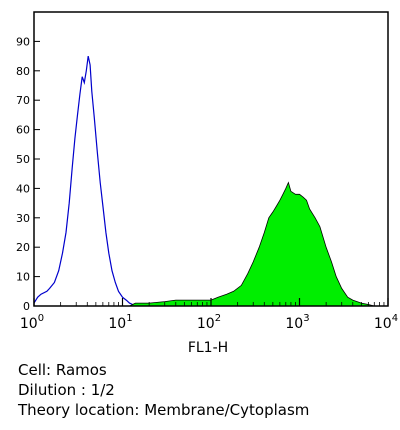  Describe the element at coordinates (164, 410) in the screenshot. I see `caption-location: Theory location: Membrane/Cytoplasm` at that location.